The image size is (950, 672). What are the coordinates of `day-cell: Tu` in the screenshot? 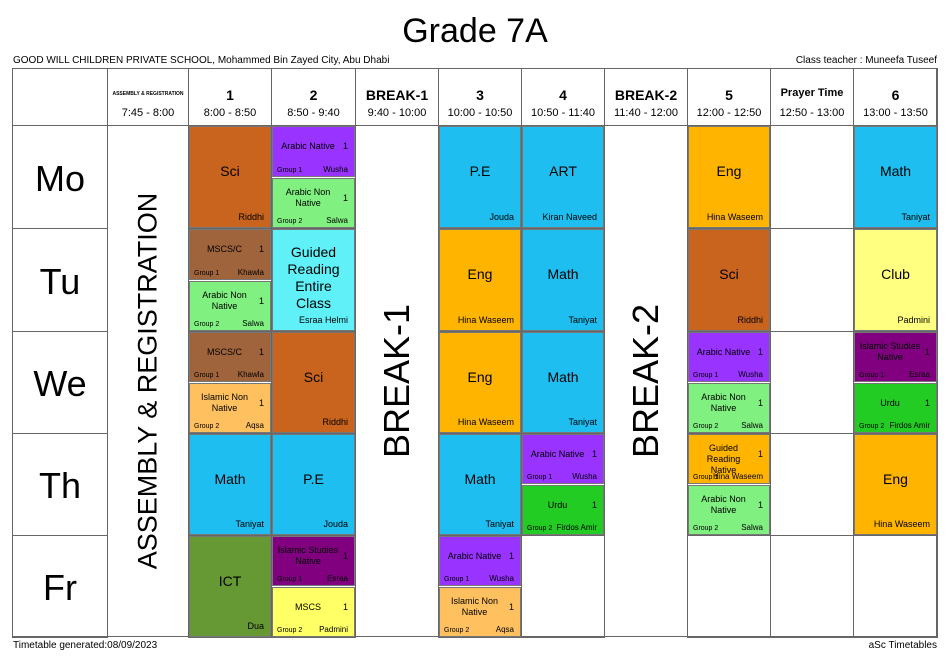 It's located at (60, 280).